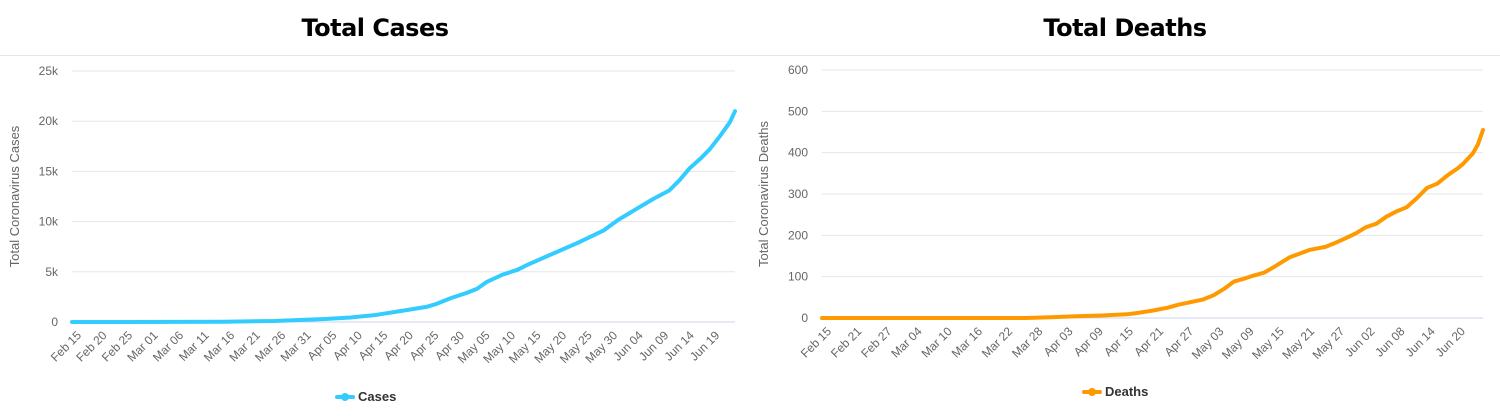 This screenshot has width=1500, height=416. What do you see at coordinates (763, 194) in the screenshot?
I see `y-axis-title: Total Coronavirus Deaths` at bounding box center [763, 194].